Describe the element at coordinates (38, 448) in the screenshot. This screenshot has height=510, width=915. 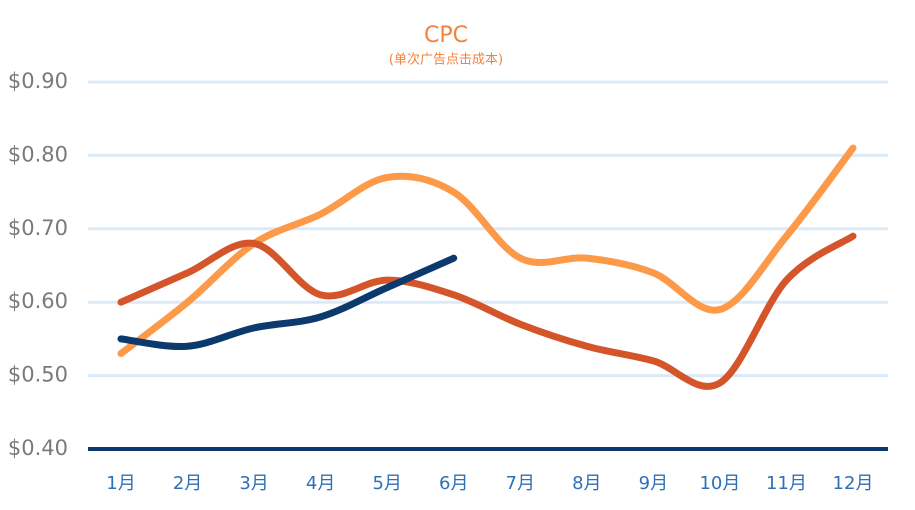
I see `y-tick-label: $0.40` at that location.